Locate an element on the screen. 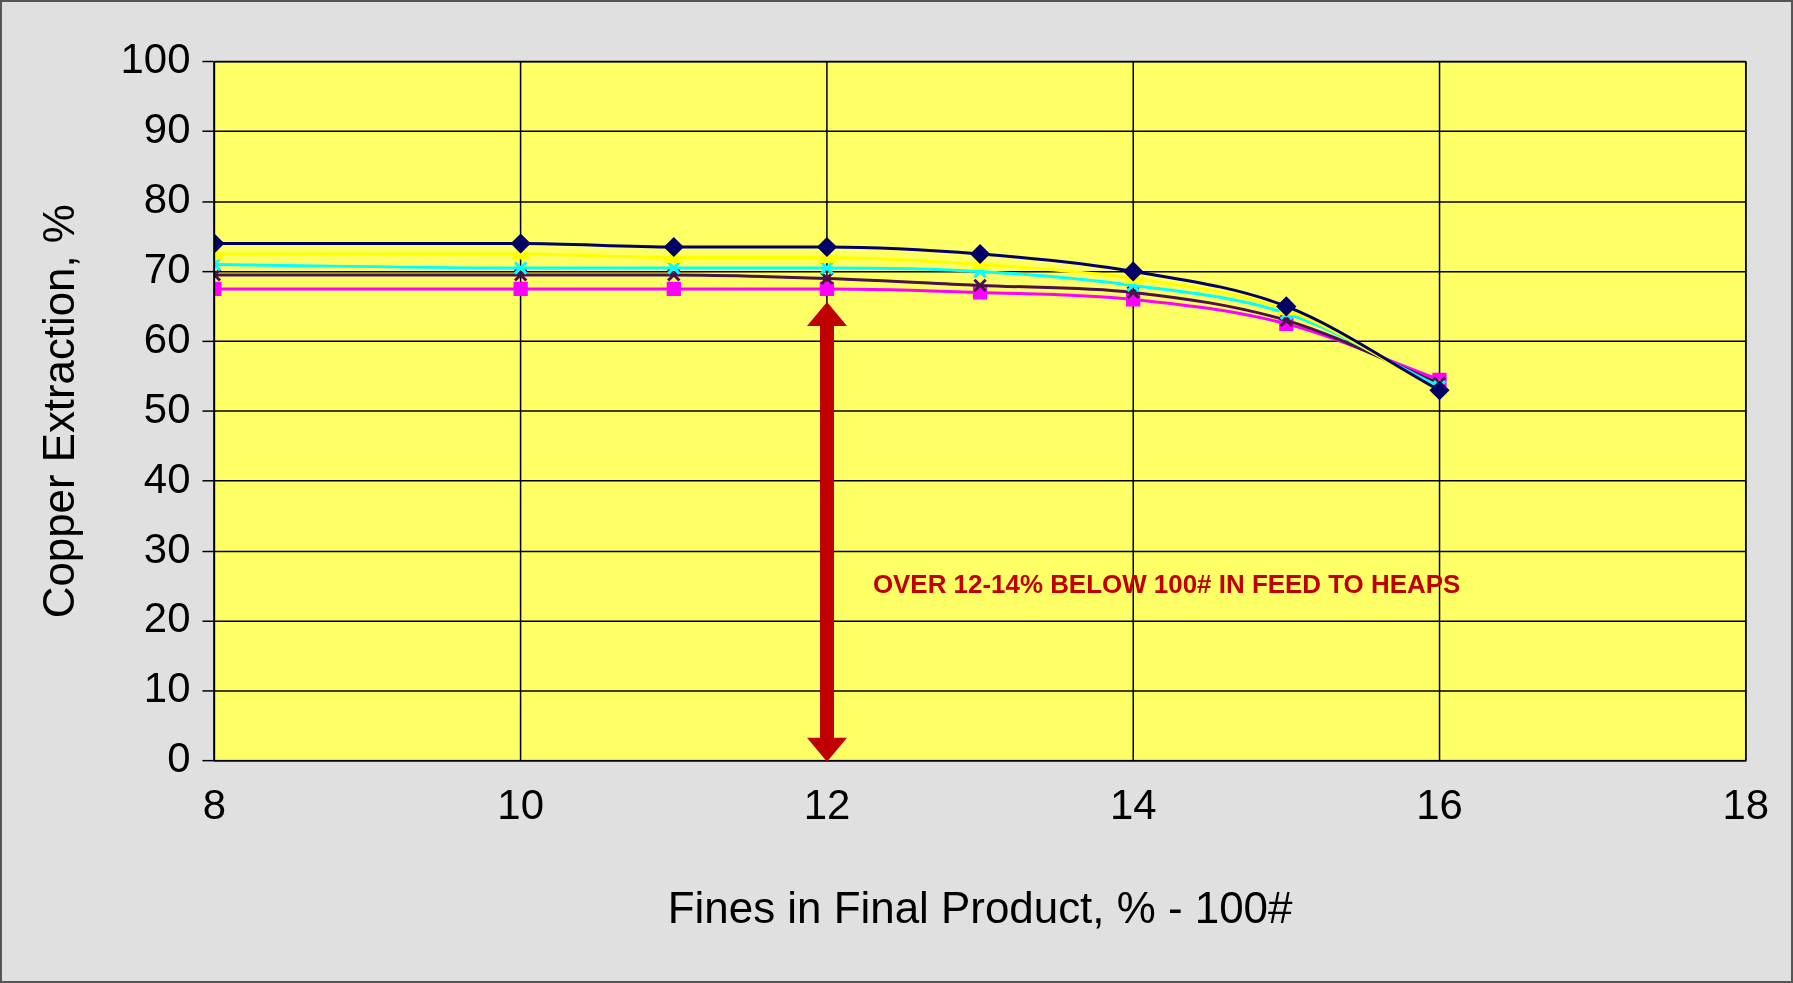 This screenshot has width=1793, height=983. y-tick-label: 60 is located at coordinates (167, 338).